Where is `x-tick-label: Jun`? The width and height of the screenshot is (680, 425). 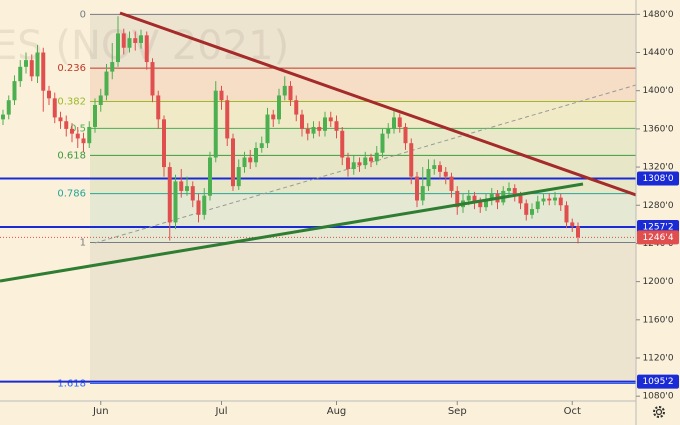 x-tick-label: Jun is located at coordinates (100, 411).